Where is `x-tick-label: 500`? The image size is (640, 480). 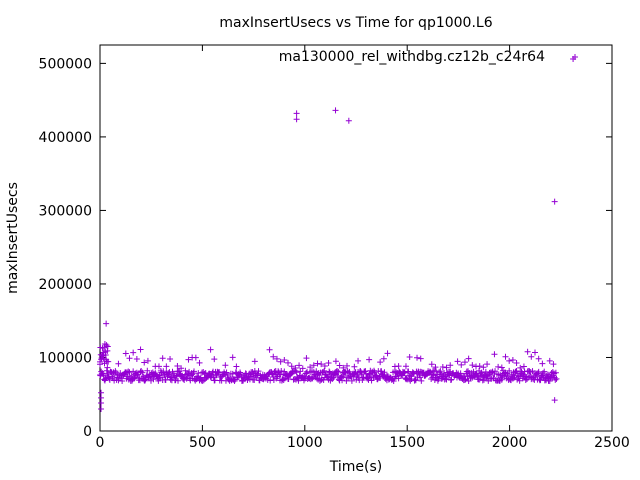
x-tick-label: 500 is located at coordinates (202, 443).